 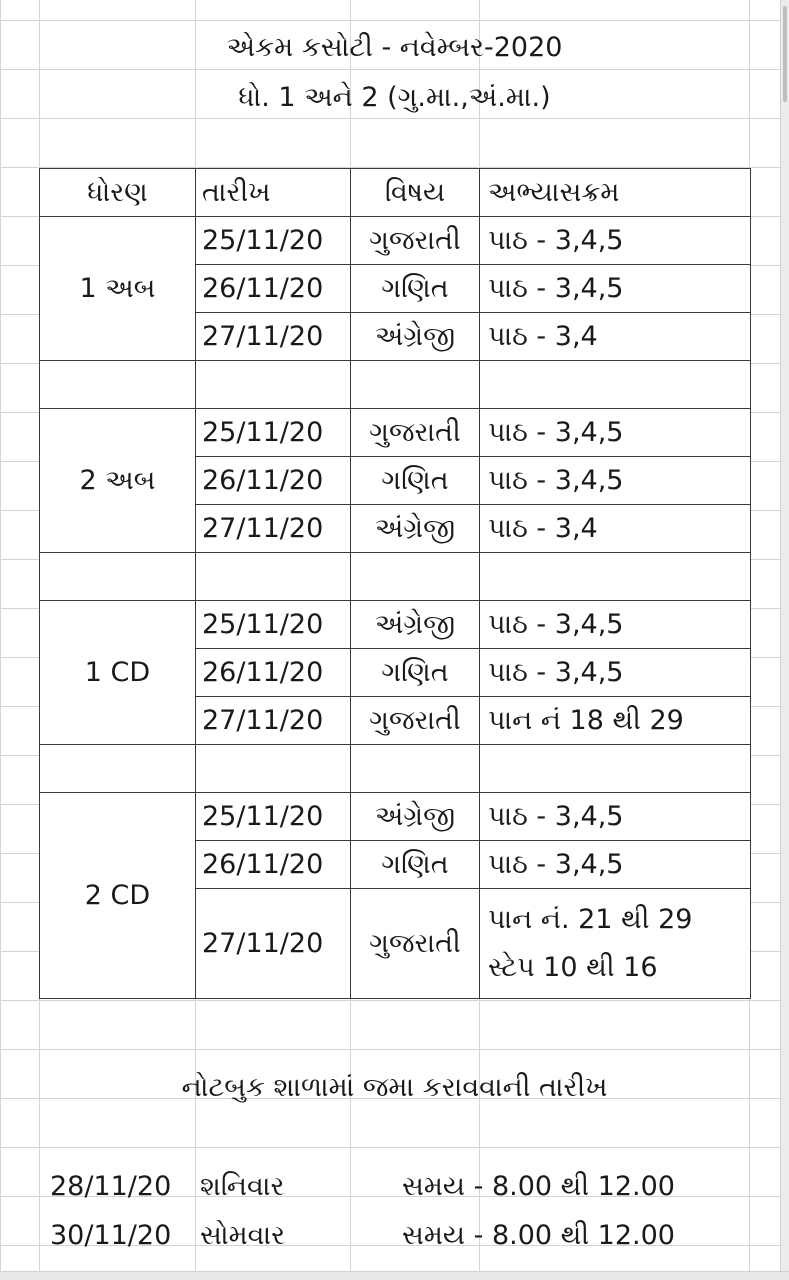 What do you see at coordinates (242, 1186) in the screenshot?
I see `submission-day: શનિવાર` at bounding box center [242, 1186].